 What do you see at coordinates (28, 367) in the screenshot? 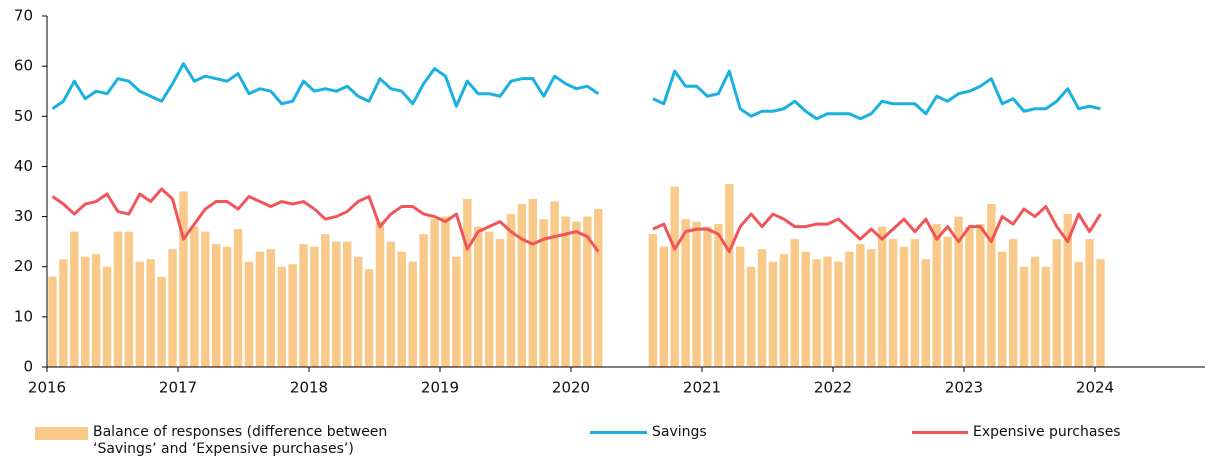
I see `y-tick-label: 0` at bounding box center [28, 367].